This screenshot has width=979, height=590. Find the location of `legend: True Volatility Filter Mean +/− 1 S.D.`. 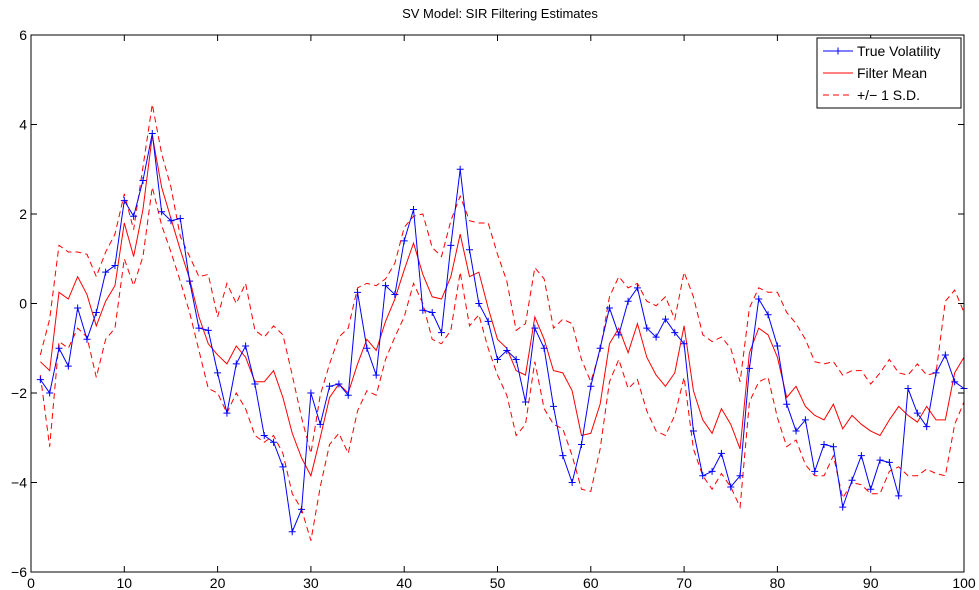

legend: True Volatility Filter Mean +/− 1 S.D. is located at coordinates (889, 73).